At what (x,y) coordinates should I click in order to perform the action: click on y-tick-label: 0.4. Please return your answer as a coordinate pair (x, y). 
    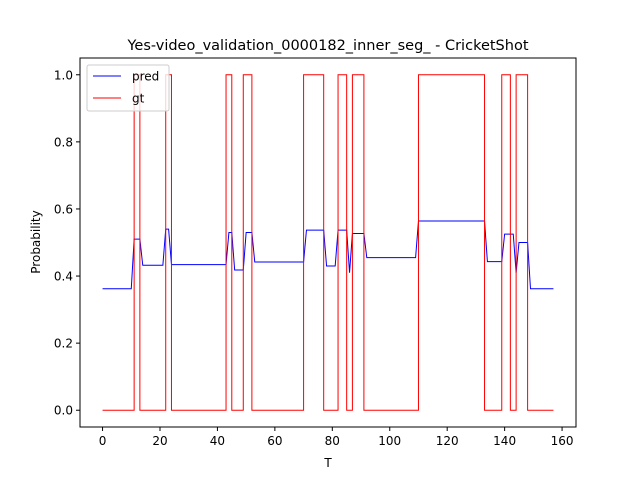
    Looking at the image, I should click on (63, 277).